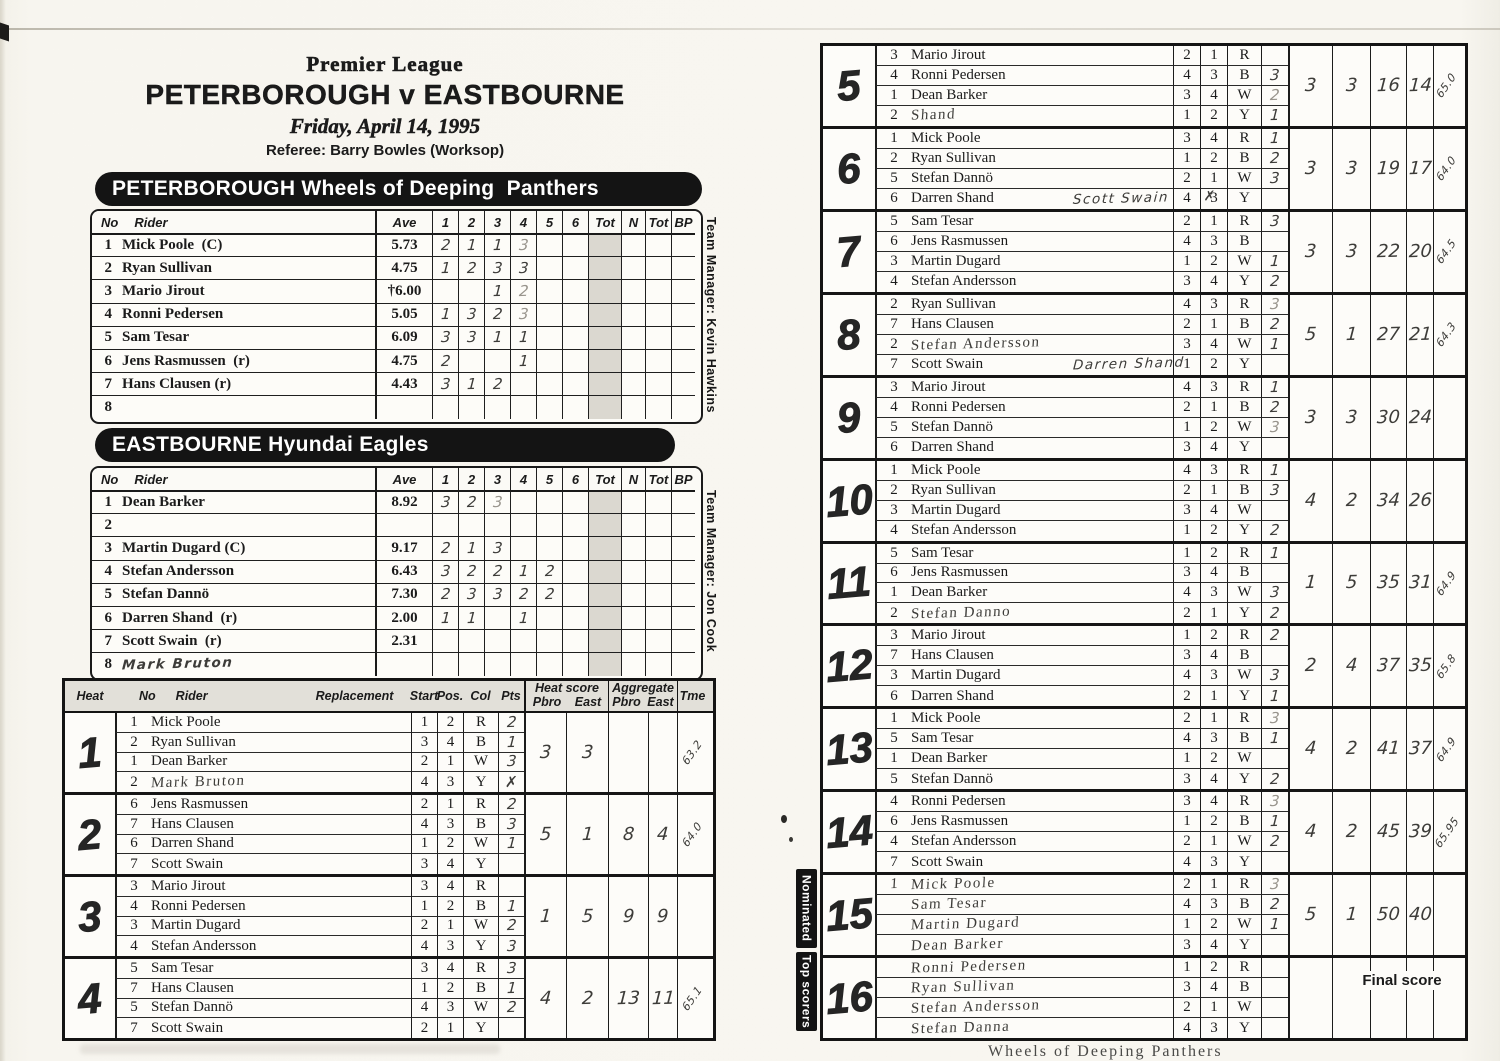  Describe the element at coordinates (545, 998) in the screenshot. I see `heat-score-hsp-cell: 4` at that location.